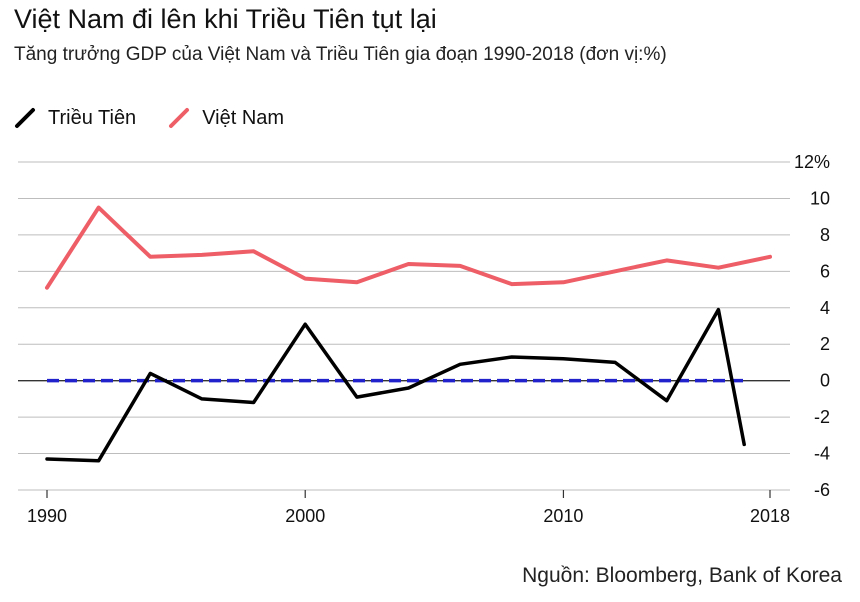 The height and width of the screenshot is (602, 860). What do you see at coordinates (812, 326) in the screenshot?
I see `y-tick-labels: -6 -4 -2 0 2 4 6 8 10 12%` at bounding box center [812, 326].